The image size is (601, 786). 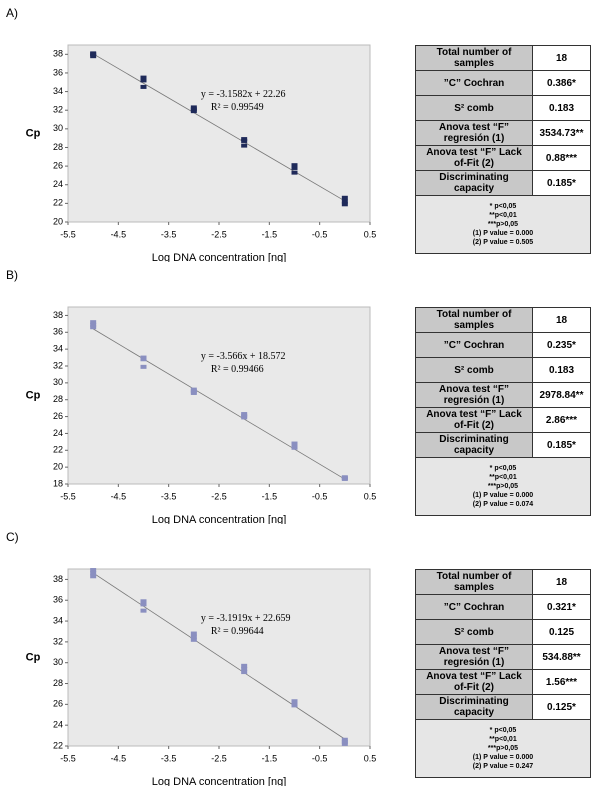 I want to click on note: (2) P value = 0.074, so click(x=503, y=504).